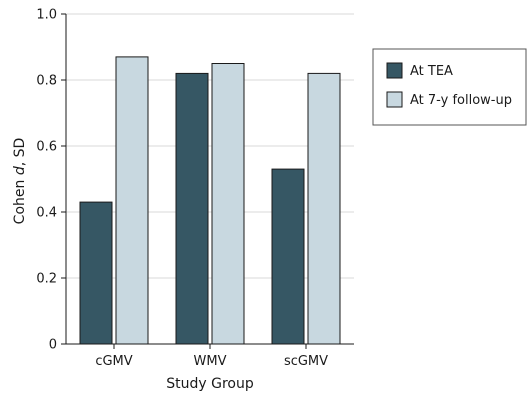 This screenshot has width=530, height=393. I want to click on x-tick-label: WMV, so click(210, 361).